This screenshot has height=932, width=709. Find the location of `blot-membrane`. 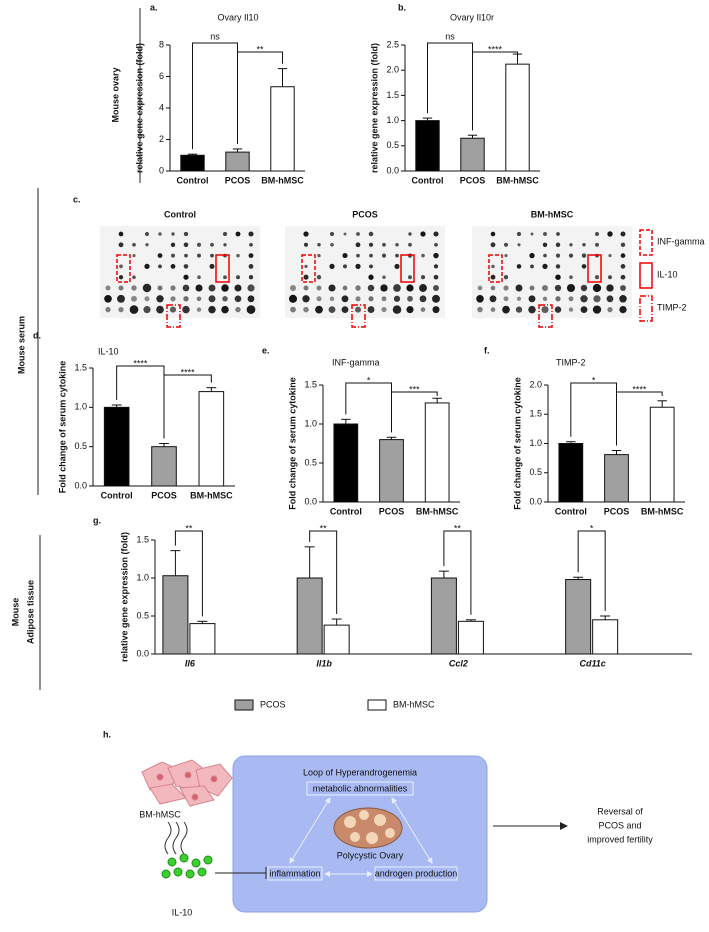

blot-membrane is located at coordinates (180, 272).